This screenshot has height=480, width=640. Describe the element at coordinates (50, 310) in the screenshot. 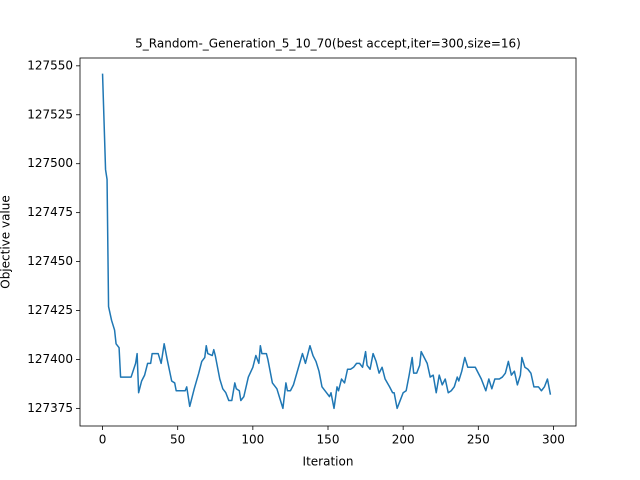

I see `y-tick-label: 127425` at that location.